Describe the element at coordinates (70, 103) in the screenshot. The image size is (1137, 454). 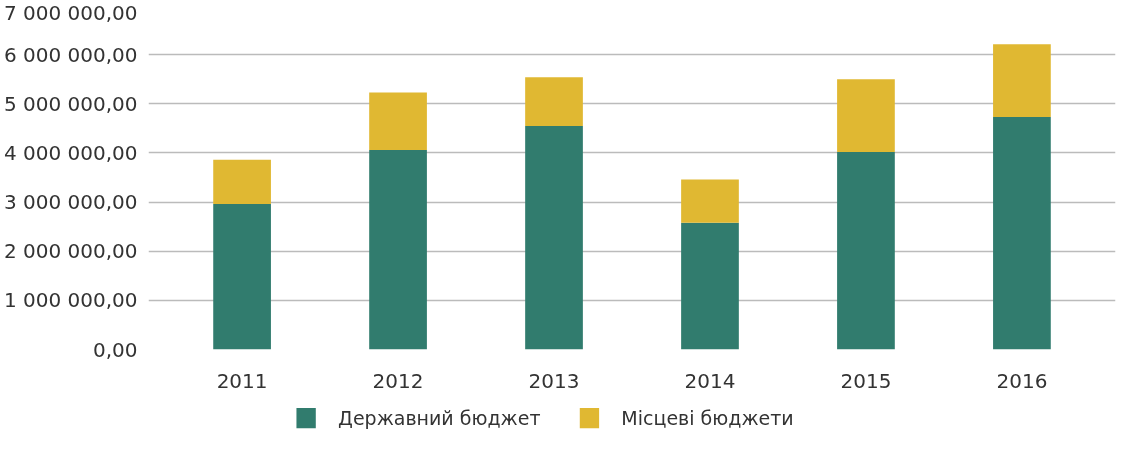
I see `y-tick-label: 5 000 000,00` at that location.